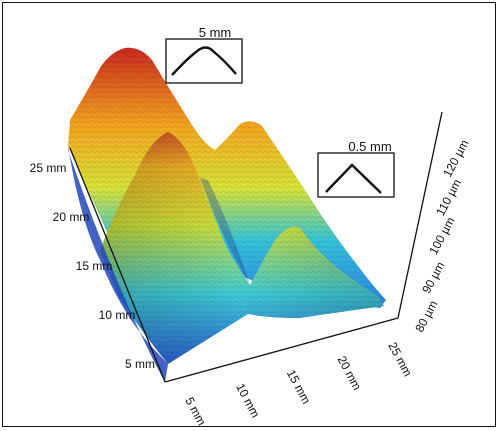 The width and height of the screenshot is (500, 431). I want to click on y-axis-ticks: 5 mm 10 mm 15 mm 20 mm 25 mm, so click(92, 266).